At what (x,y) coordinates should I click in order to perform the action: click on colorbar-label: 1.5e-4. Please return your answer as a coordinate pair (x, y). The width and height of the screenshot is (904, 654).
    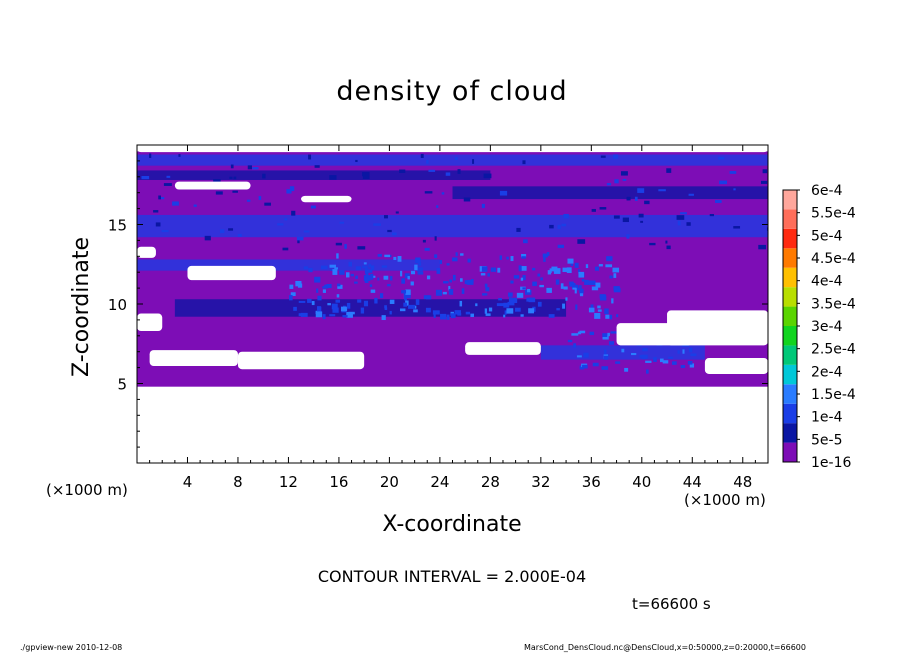
    Looking at the image, I should click on (833, 395).